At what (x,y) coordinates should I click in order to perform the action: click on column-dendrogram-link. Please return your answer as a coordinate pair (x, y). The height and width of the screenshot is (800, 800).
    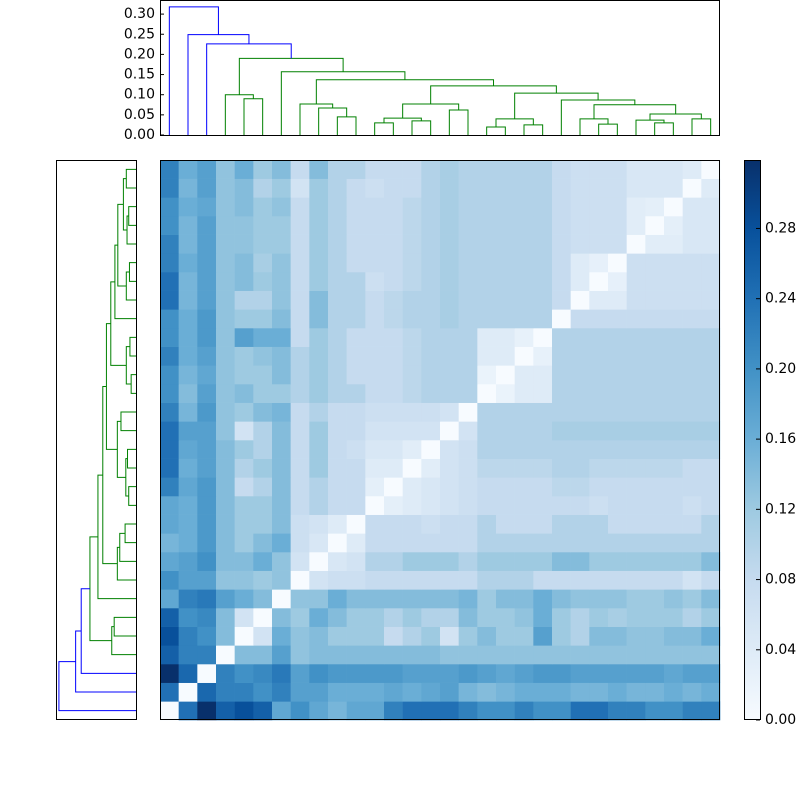
    Looking at the image, I should click on (664, 128).